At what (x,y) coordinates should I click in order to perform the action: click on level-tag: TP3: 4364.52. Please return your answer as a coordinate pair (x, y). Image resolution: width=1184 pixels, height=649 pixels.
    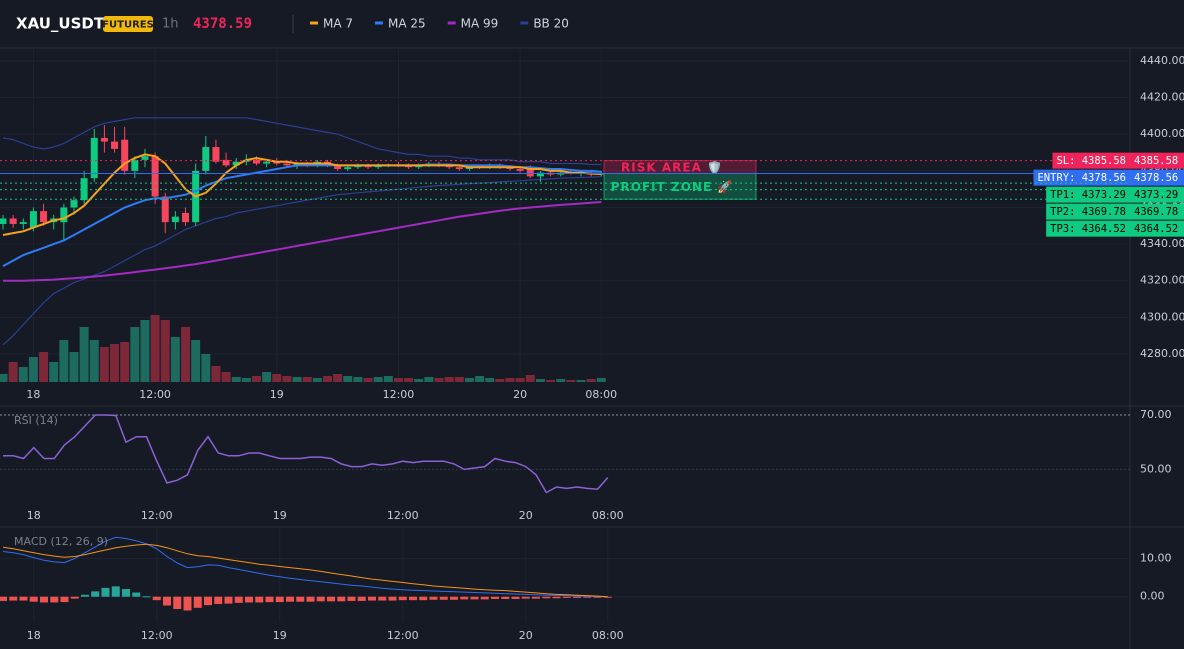
    Looking at the image, I should click on (1088, 229).